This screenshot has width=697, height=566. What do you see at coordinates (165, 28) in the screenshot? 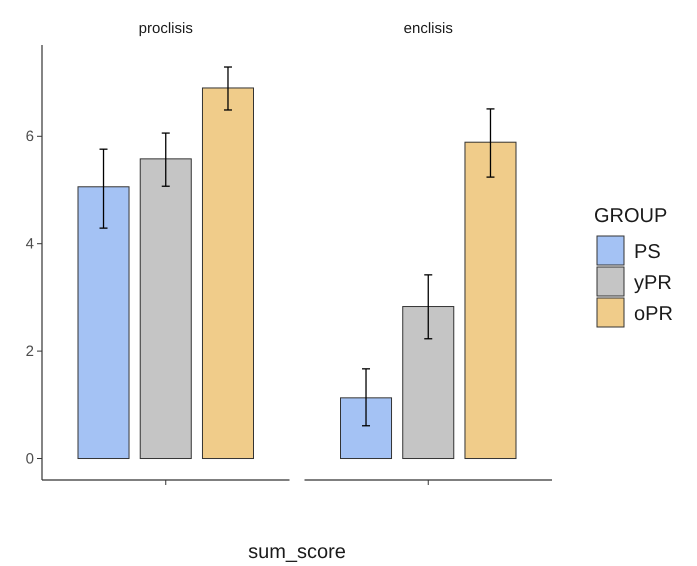
I see `x-tick-label: proclisis` at bounding box center [165, 28].